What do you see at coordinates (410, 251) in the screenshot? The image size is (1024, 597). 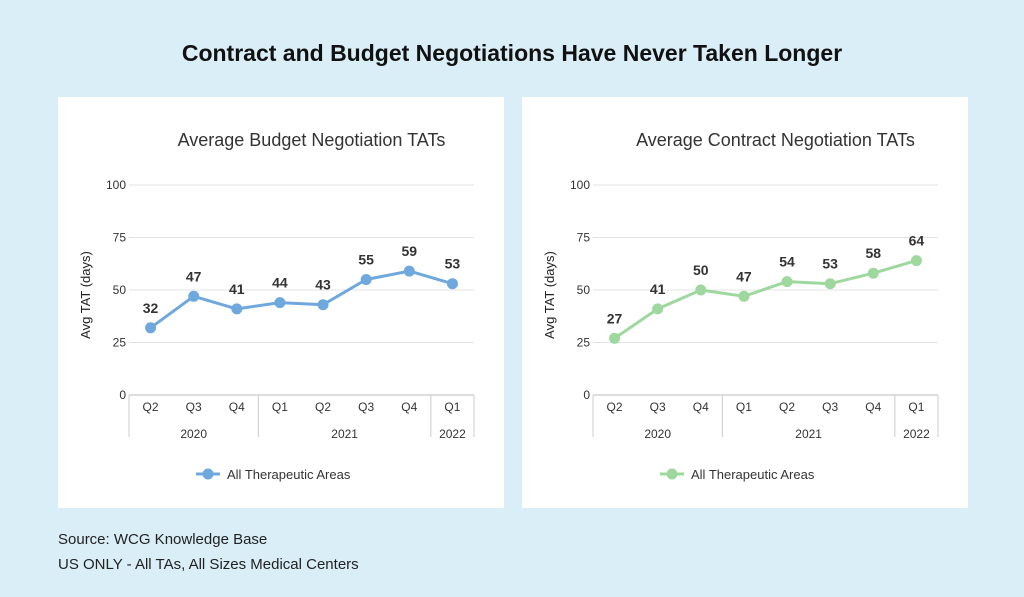 I see `data-label: 59` at bounding box center [410, 251].